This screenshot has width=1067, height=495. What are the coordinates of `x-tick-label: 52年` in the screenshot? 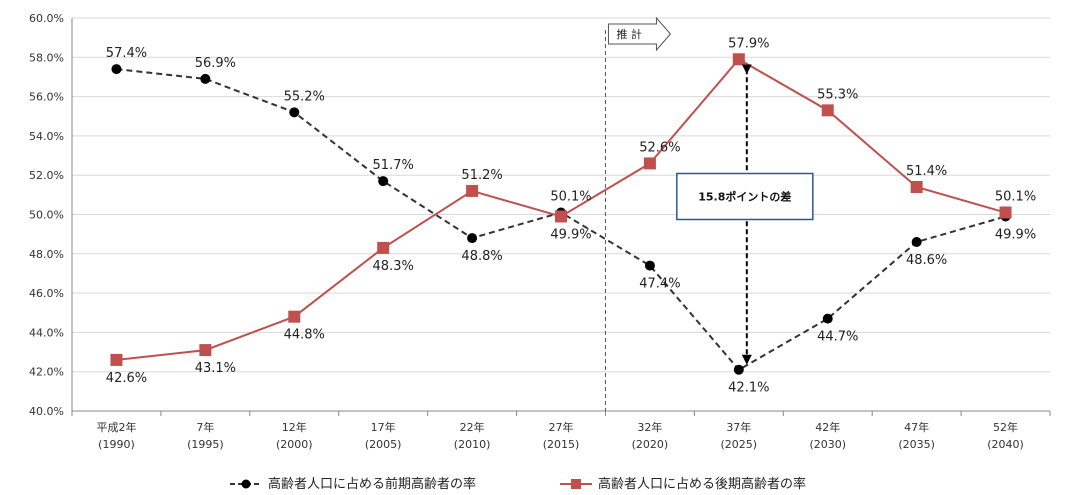 It's located at (1005, 427).